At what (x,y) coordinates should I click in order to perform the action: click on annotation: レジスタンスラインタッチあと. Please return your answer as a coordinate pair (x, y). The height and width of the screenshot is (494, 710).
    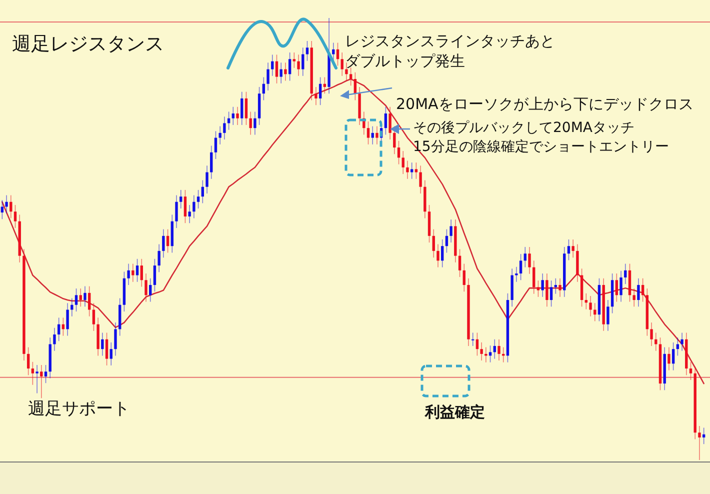
    Looking at the image, I should click on (450, 41).